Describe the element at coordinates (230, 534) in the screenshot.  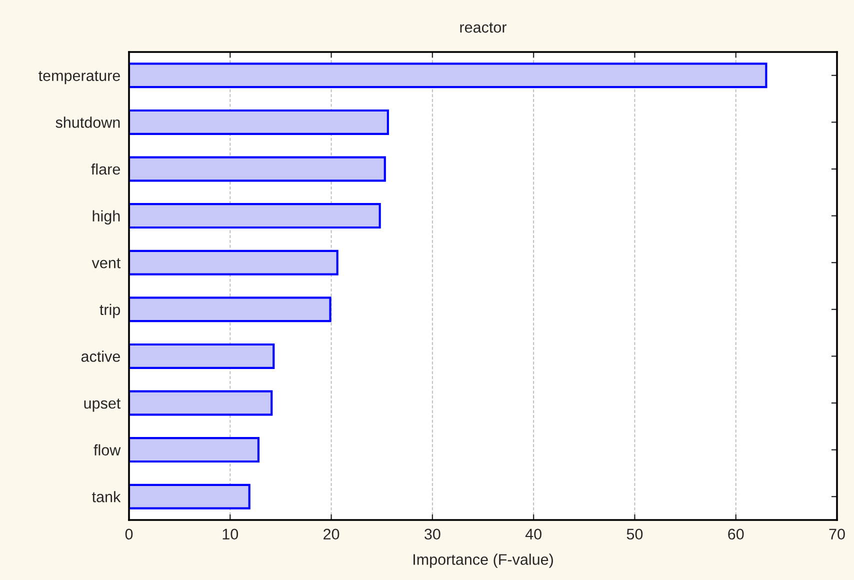
I see `x-tick-label: 10` at that location.